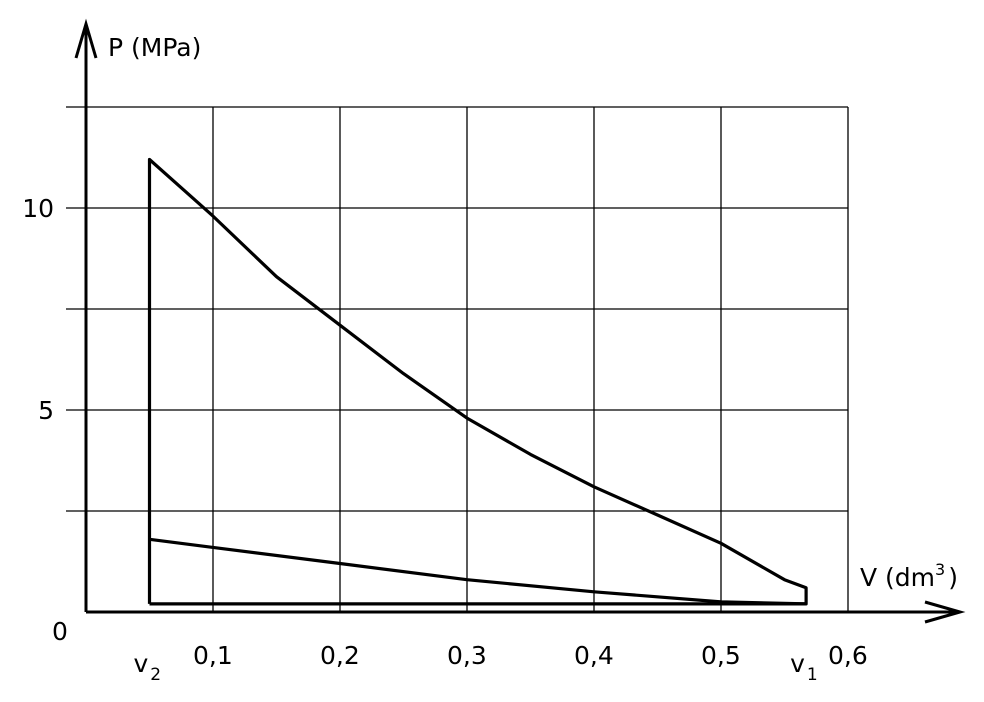 The height and width of the screenshot is (702, 984). I want to click on x-tick-label-1: 0,2, so click(340, 655).